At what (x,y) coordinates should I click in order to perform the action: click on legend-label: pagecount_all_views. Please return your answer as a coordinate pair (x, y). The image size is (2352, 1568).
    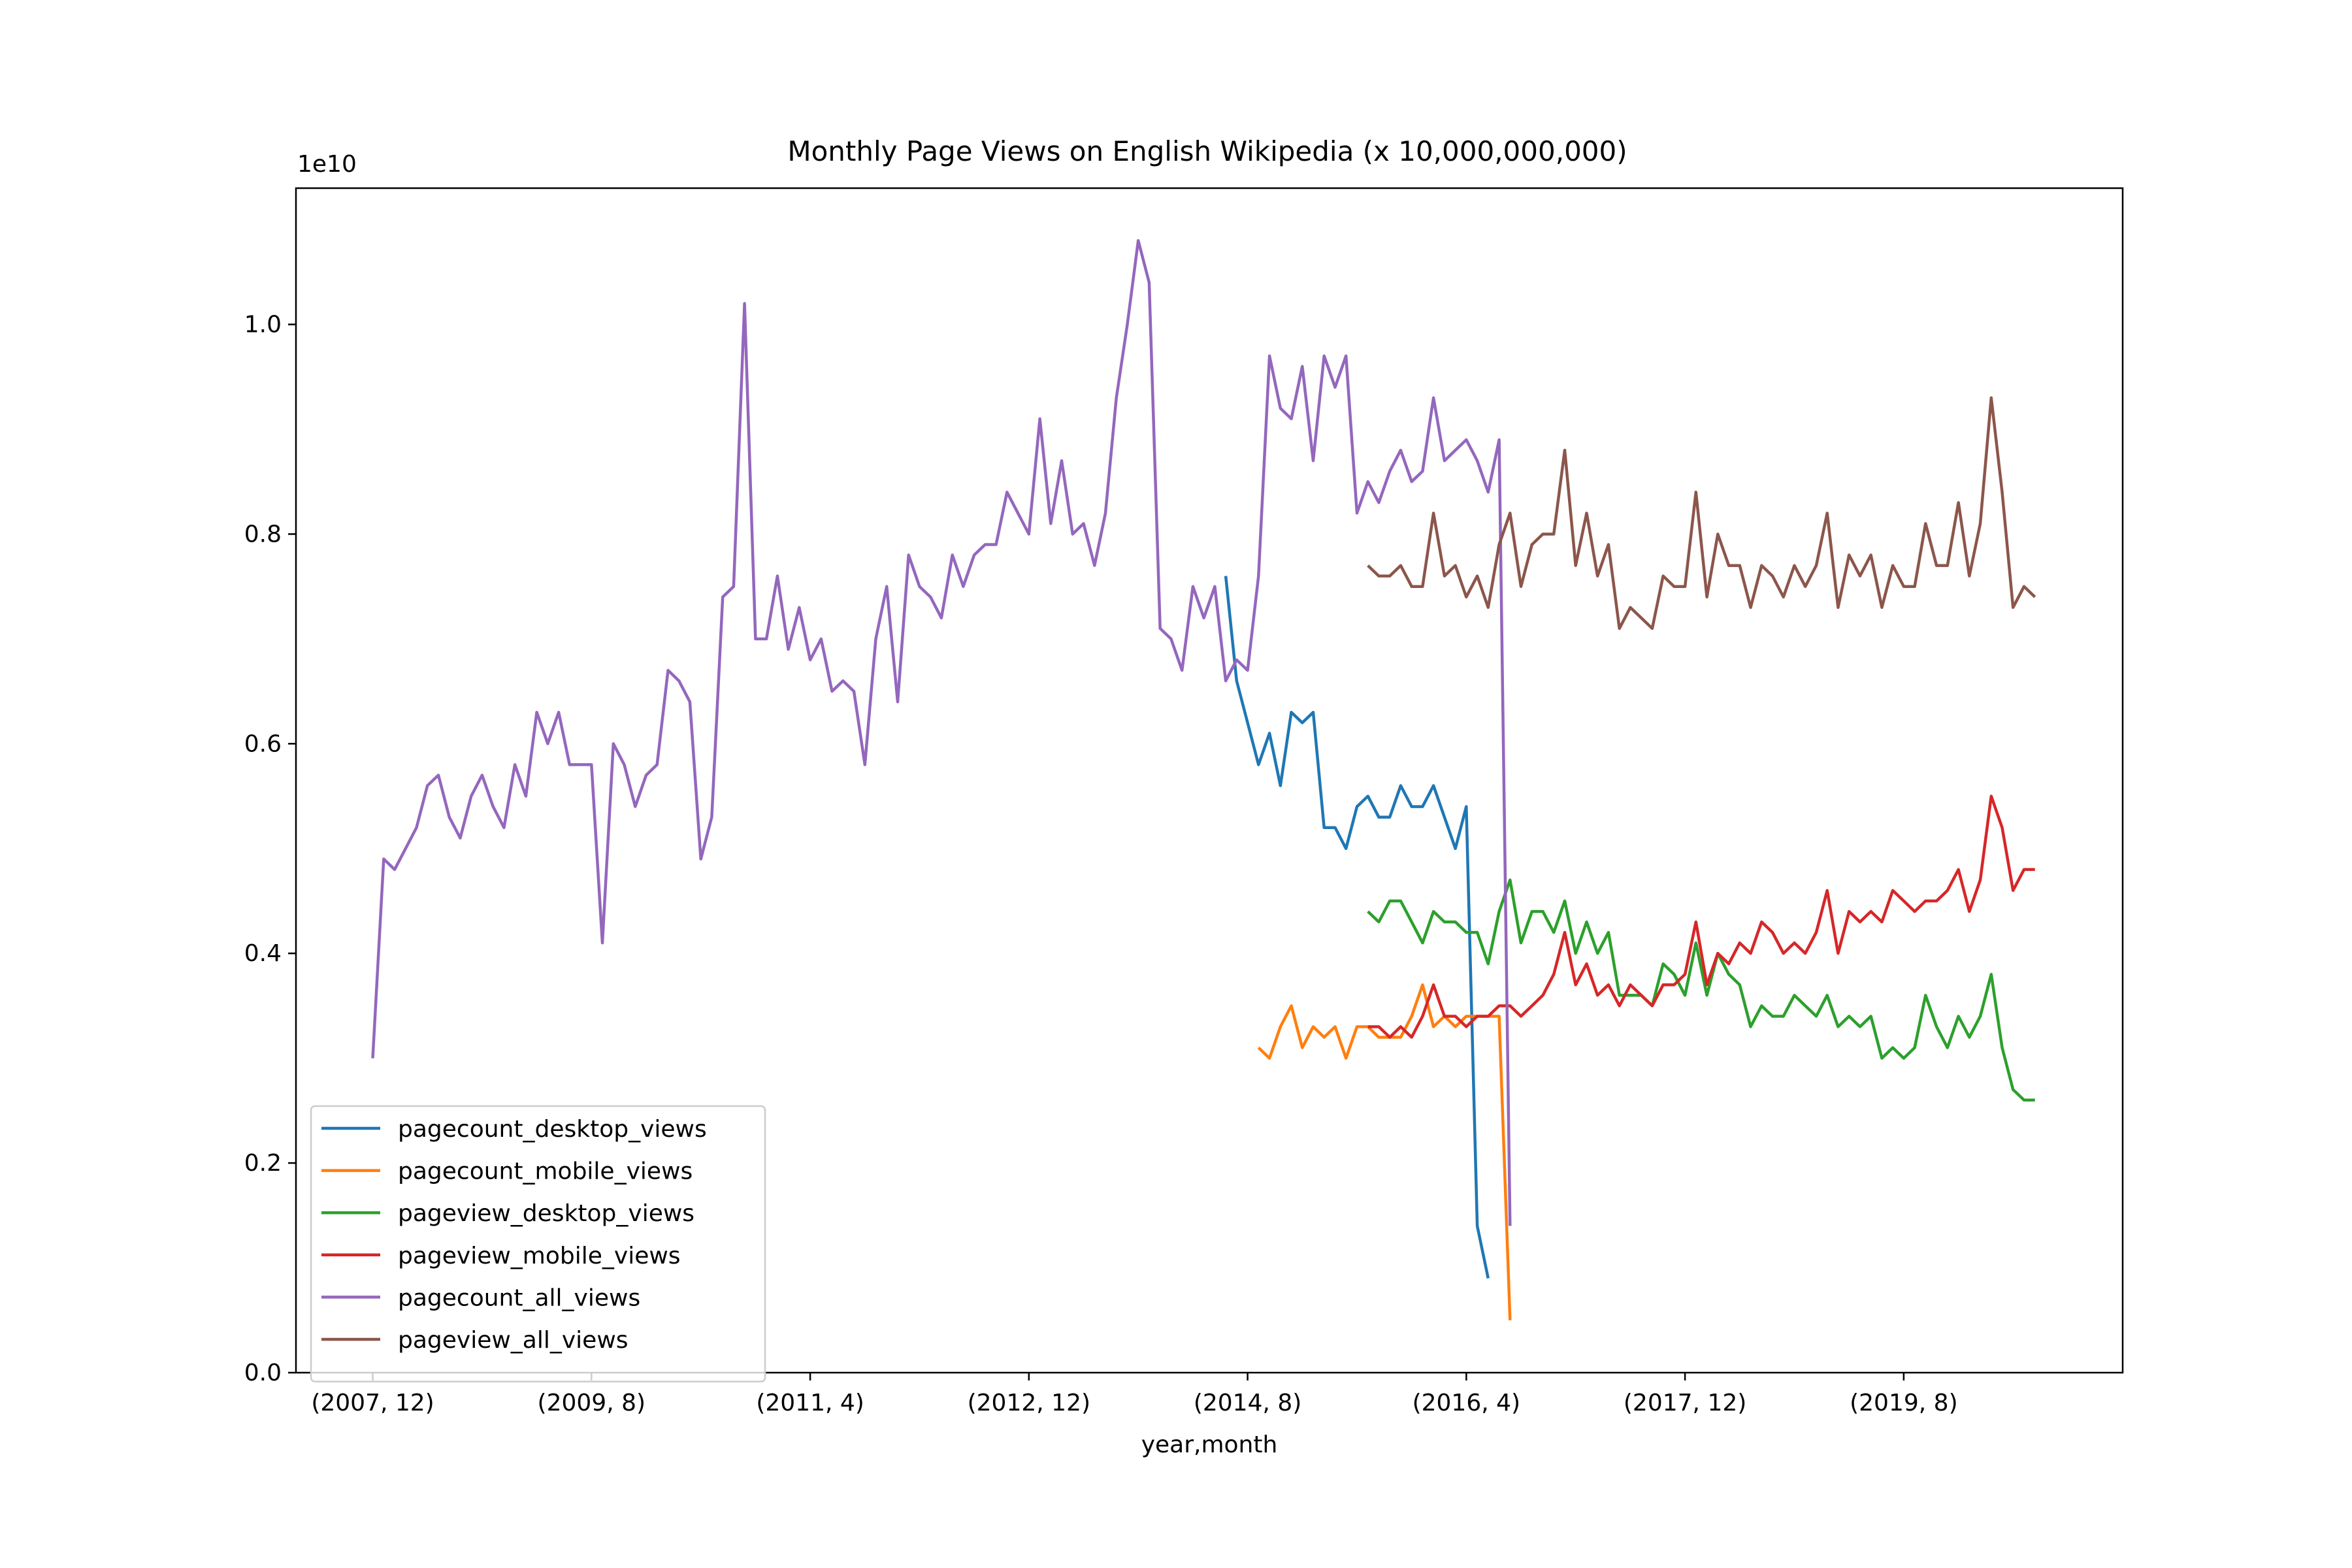
    Looking at the image, I should click on (519, 1297).